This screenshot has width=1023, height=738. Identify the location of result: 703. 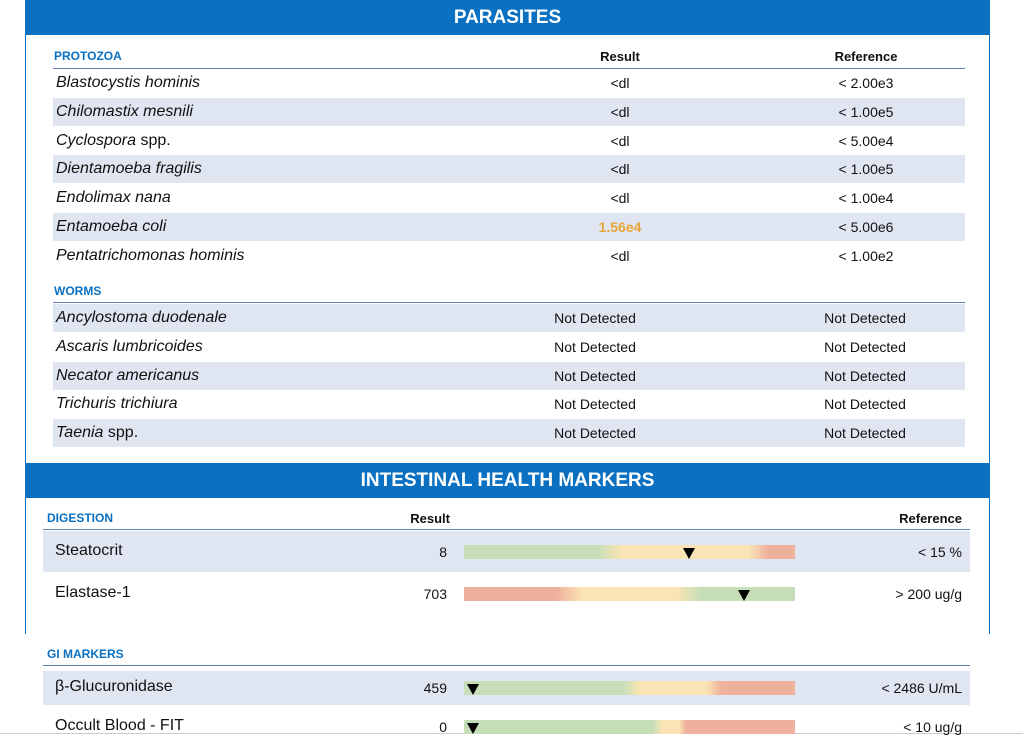
(435, 593).